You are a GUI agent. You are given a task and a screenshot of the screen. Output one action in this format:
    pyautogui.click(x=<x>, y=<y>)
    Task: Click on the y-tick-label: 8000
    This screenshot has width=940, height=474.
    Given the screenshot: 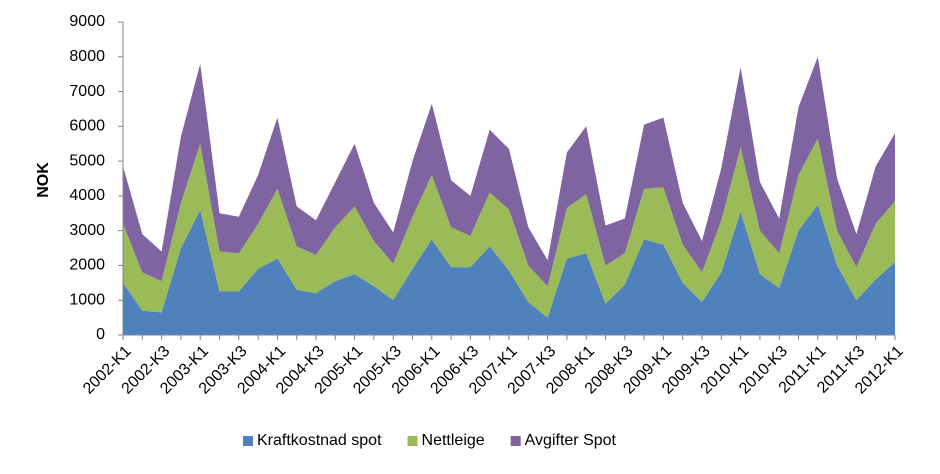 What is the action you would take?
    pyautogui.click(x=87, y=56)
    